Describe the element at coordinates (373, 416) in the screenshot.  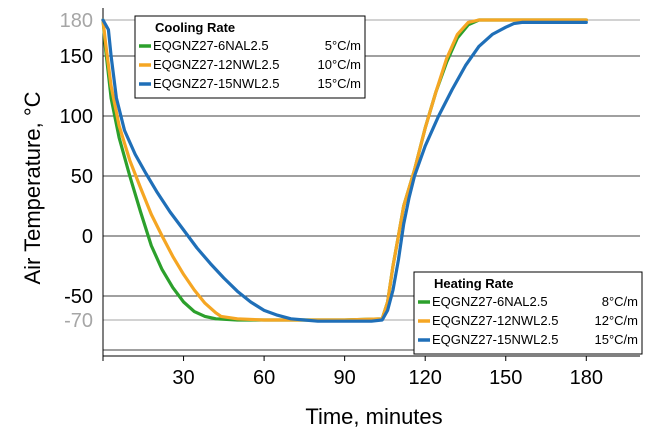
I see `x-axis-label: Time, minutes` at that location.